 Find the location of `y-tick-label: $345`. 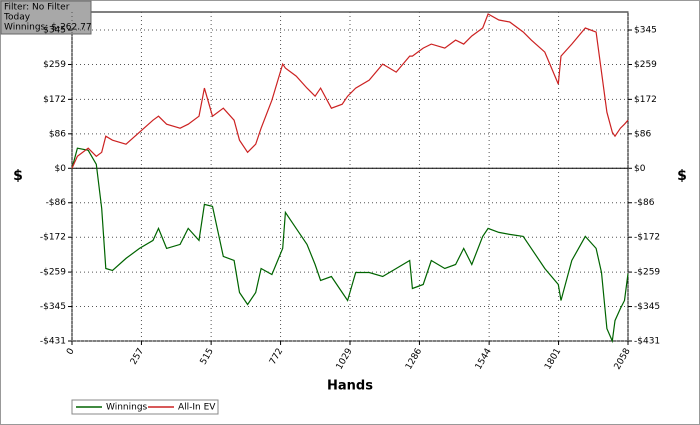

y-tick-label: $345 is located at coordinates (54, 31).